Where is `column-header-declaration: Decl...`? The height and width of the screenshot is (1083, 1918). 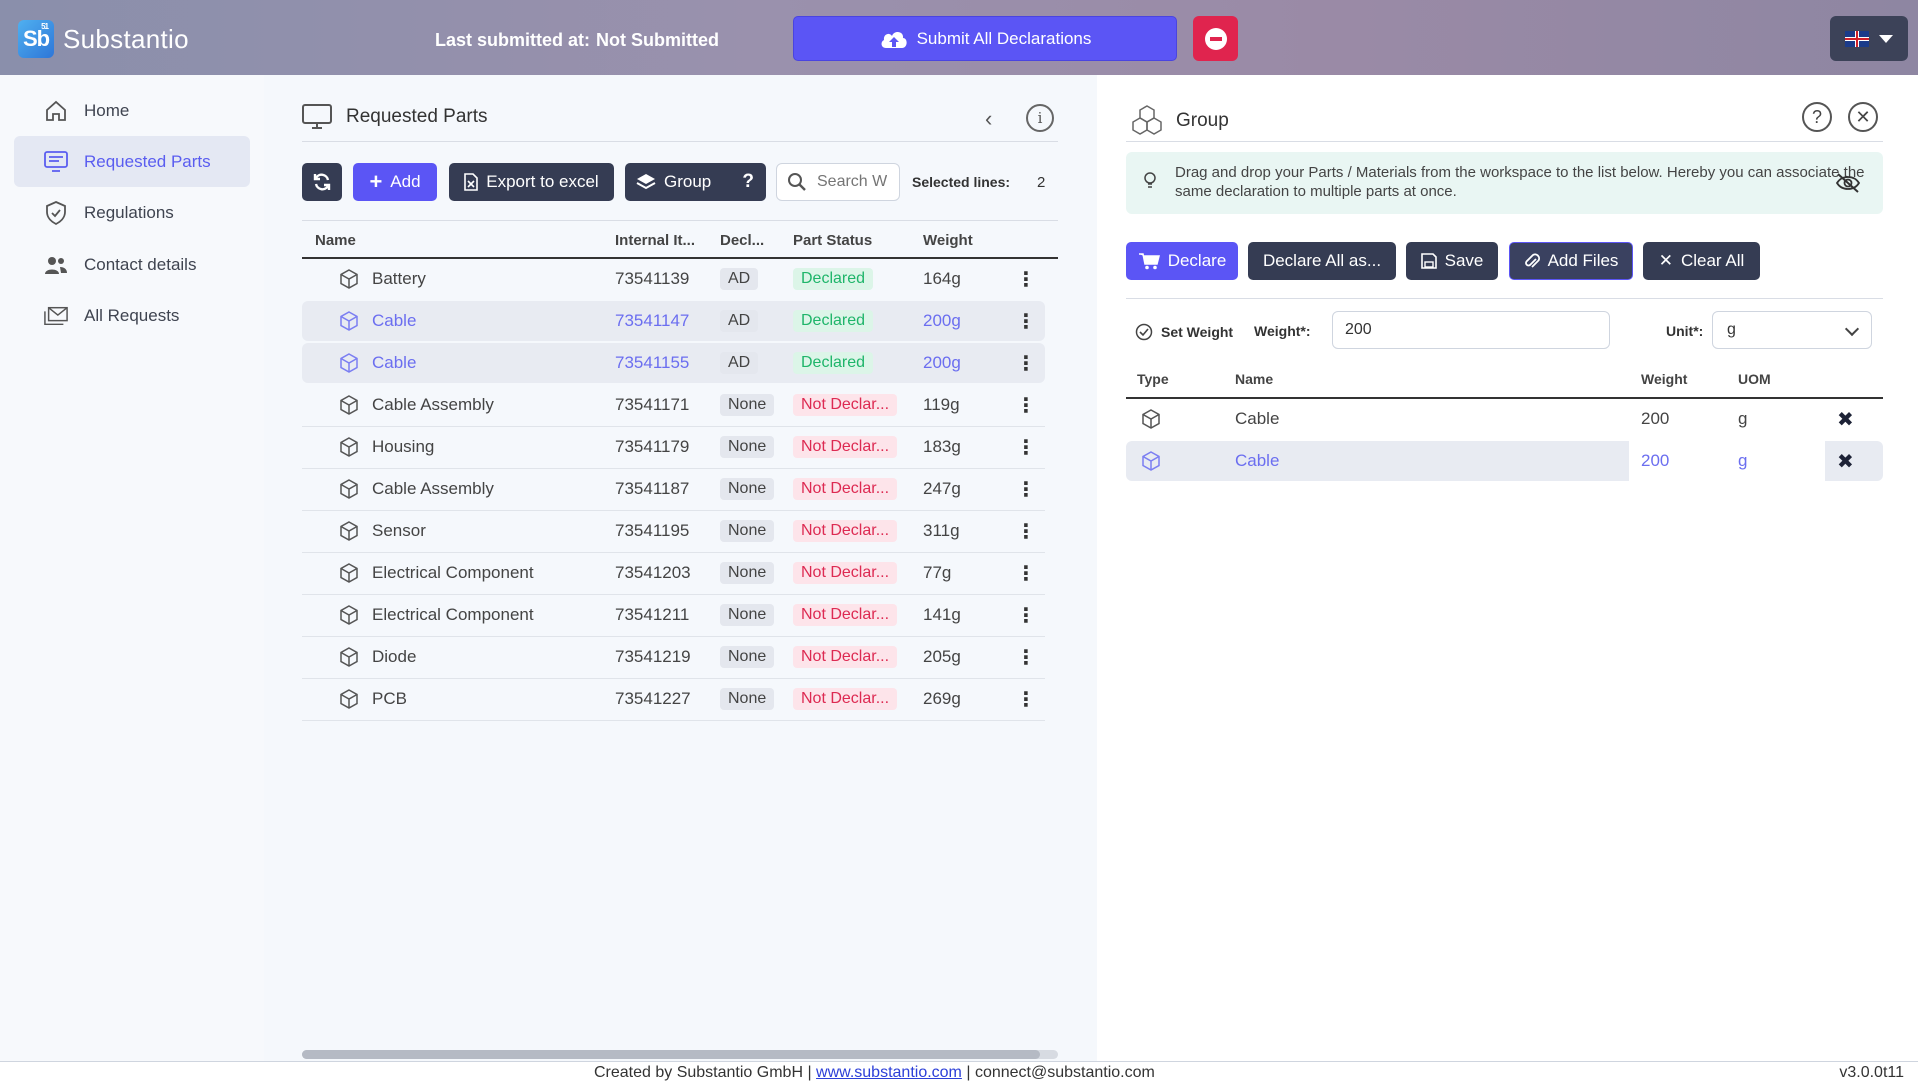 column-header-declaration: Decl... is located at coordinates (742, 240).